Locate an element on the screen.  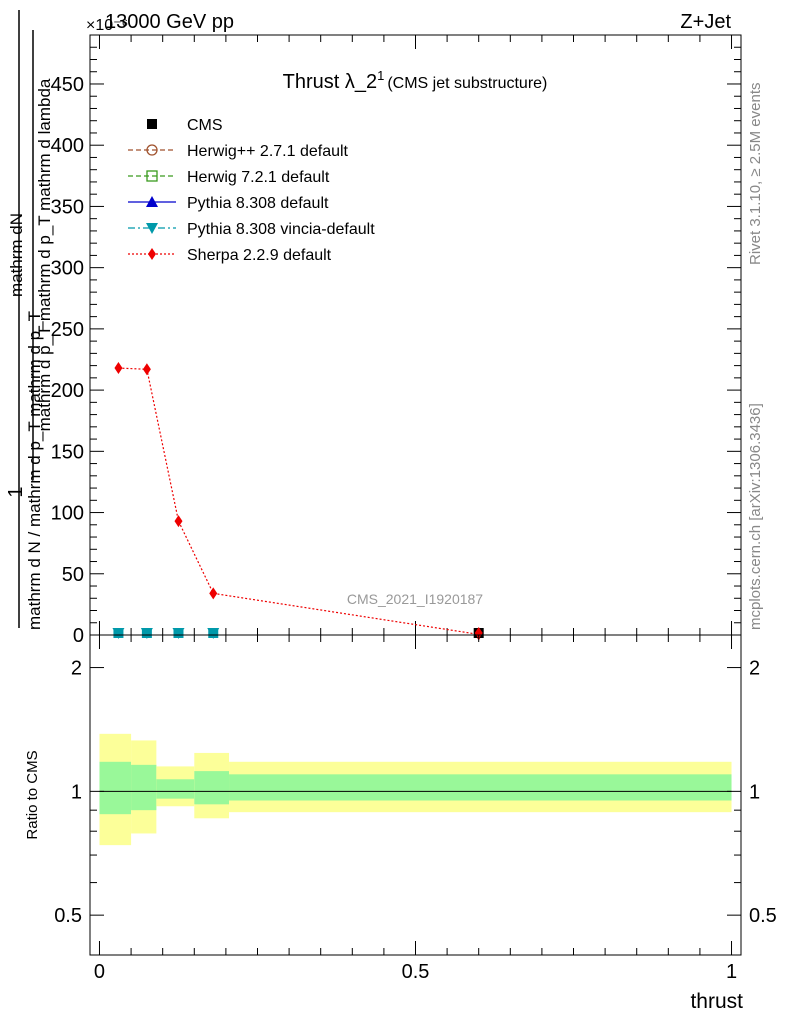
main-y-tick-label: 0 is located at coordinates (78, 636).